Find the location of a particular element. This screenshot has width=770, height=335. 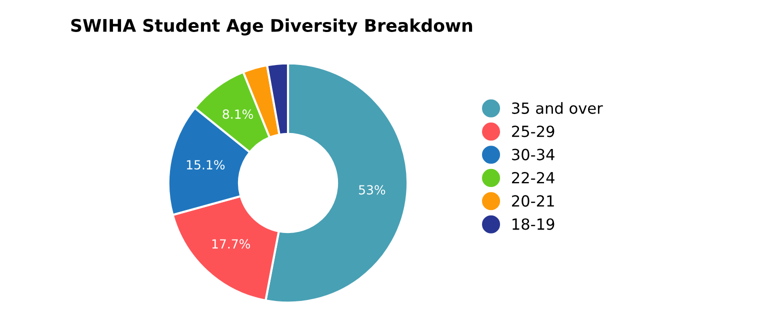

data-label: 15.1% is located at coordinates (205, 165).